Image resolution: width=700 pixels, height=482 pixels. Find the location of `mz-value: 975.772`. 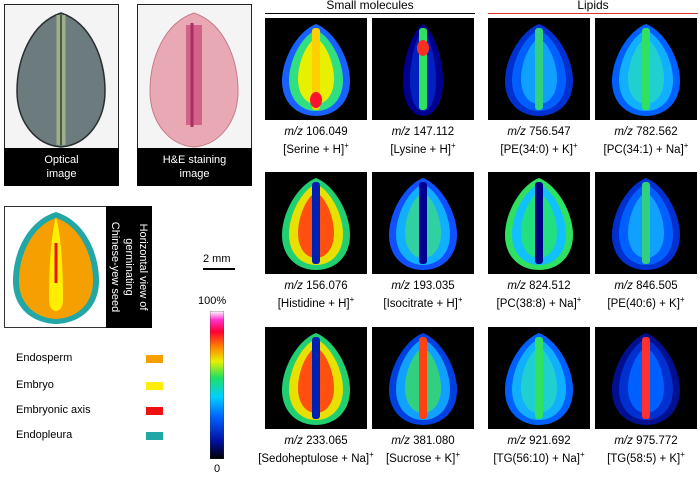

mz-value: 975.772 is located at coordinates (655, 441).